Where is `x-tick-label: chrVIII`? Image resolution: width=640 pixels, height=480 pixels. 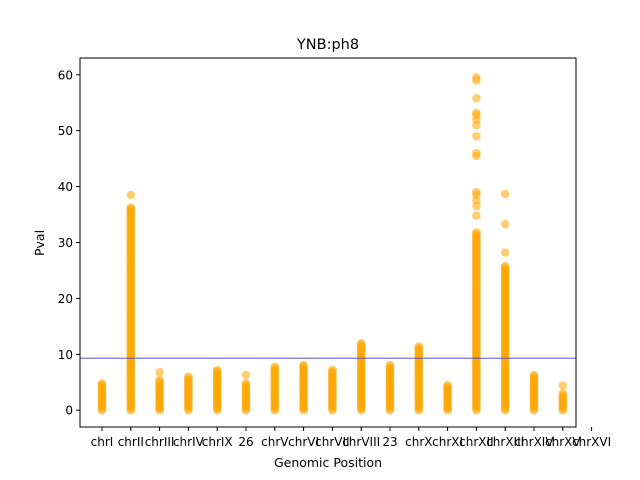 x-tick-label: chrVIII is located at coordinates (361, 442).